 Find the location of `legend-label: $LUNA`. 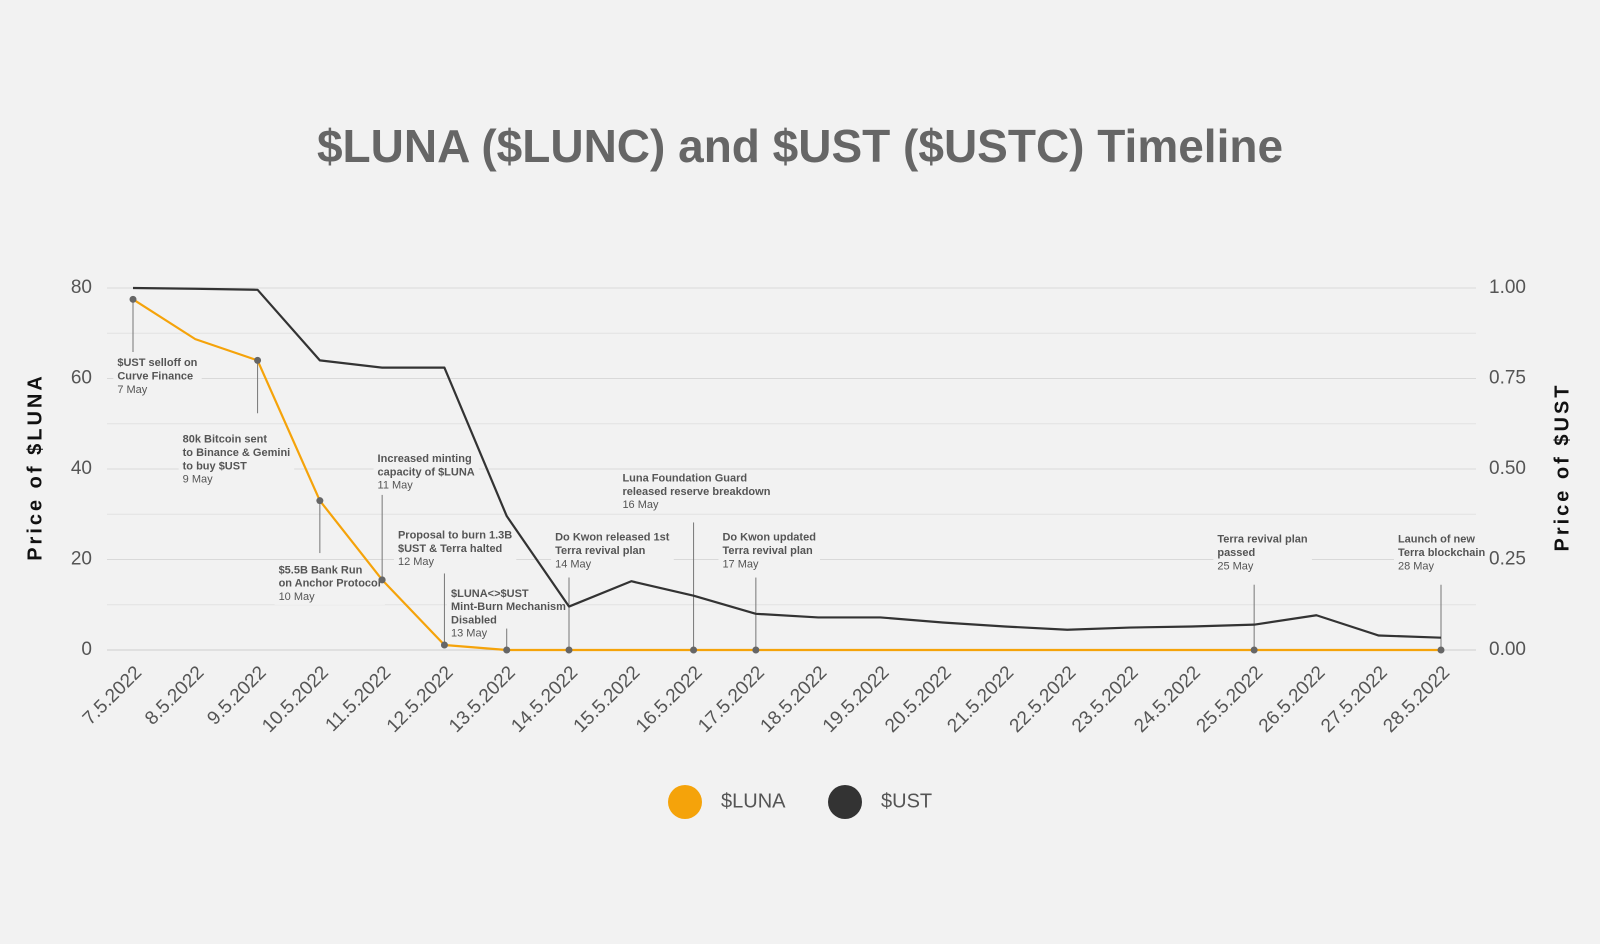

legend-label: $LUNA is located at coordinates (753, 801).